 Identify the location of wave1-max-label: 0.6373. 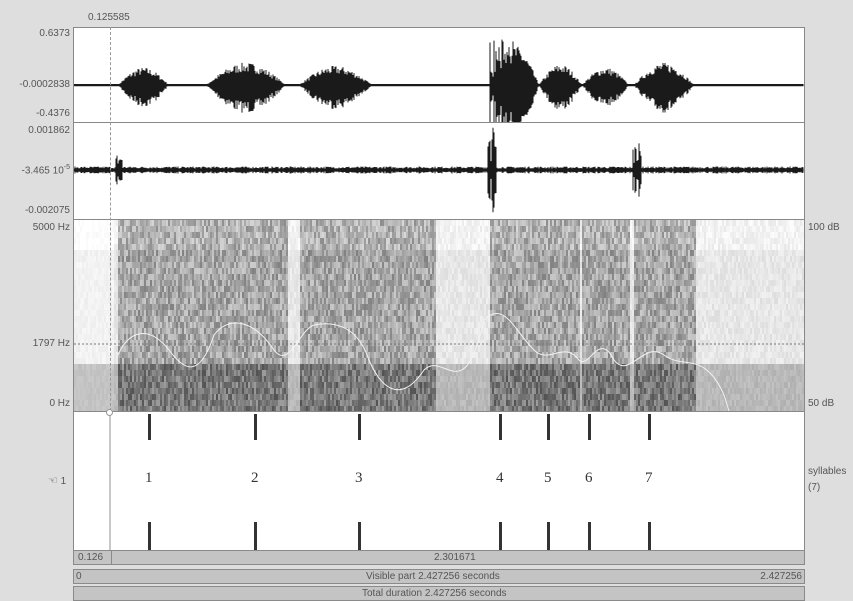
(54, 33).